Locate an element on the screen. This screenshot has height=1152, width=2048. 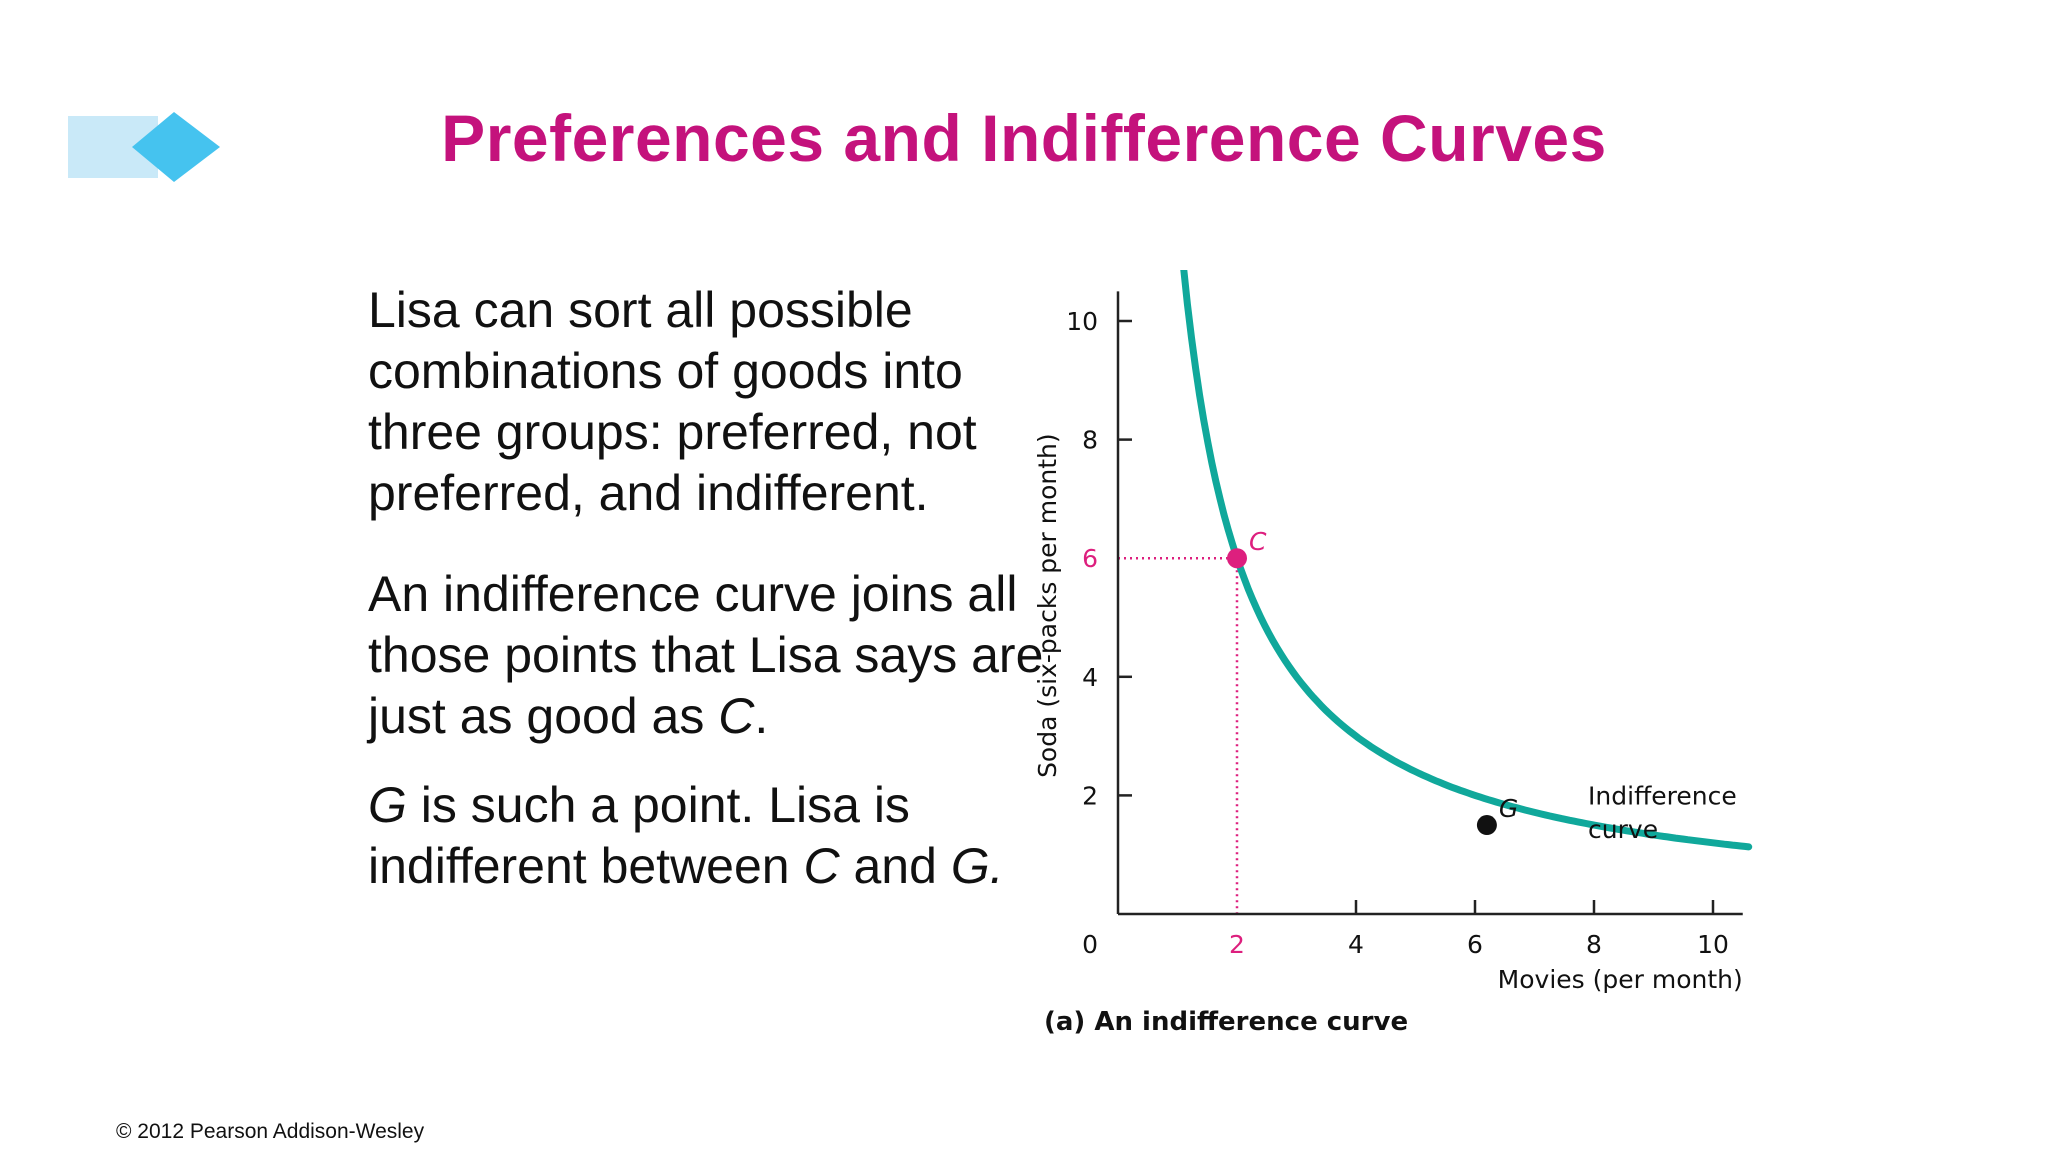
x-tick-label: 2 is located at coordinates (1237, 944).